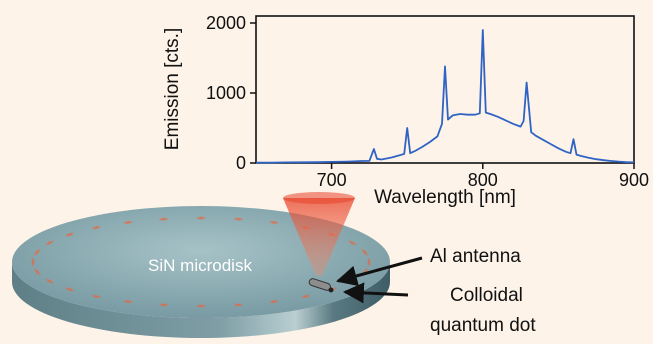 Image resolution: width=653 pixels, height=344 pixels. Describe the element at coordinates (475, 256) in the screenshot. I see `antenna-label: Al antenna` at that location.